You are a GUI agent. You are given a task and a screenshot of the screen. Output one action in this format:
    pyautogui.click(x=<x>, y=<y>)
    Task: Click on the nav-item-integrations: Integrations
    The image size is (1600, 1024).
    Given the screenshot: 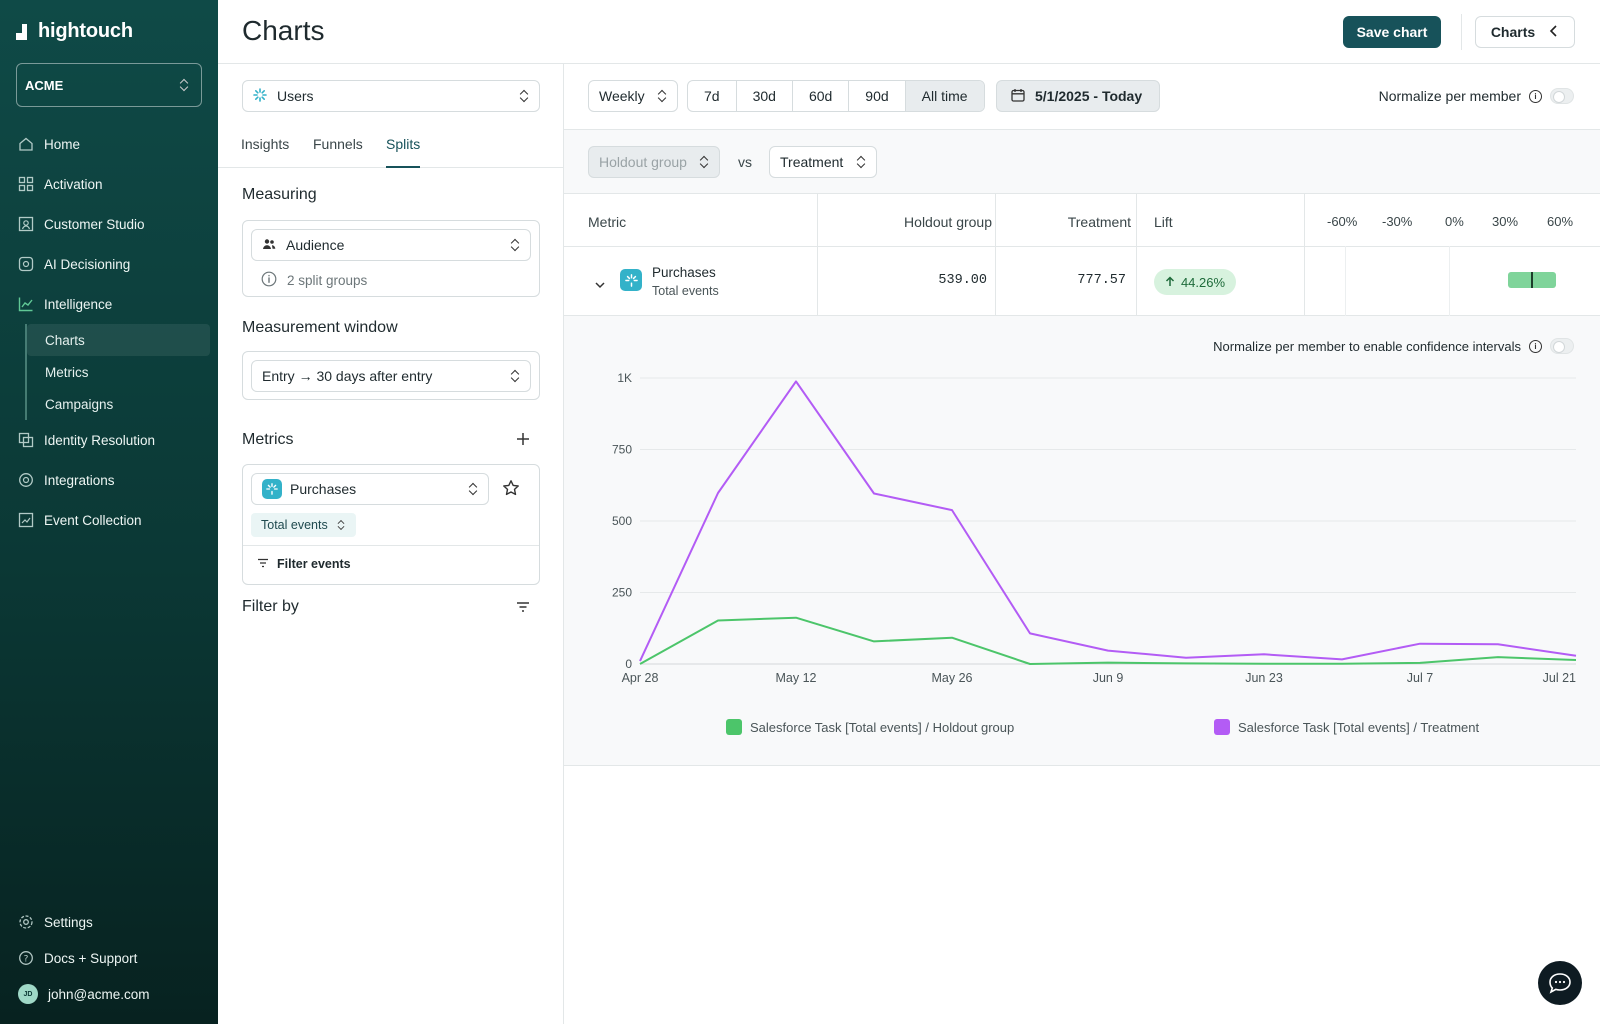 What is the action you would take?
    pyautogui.click(x=109, y=480)
    